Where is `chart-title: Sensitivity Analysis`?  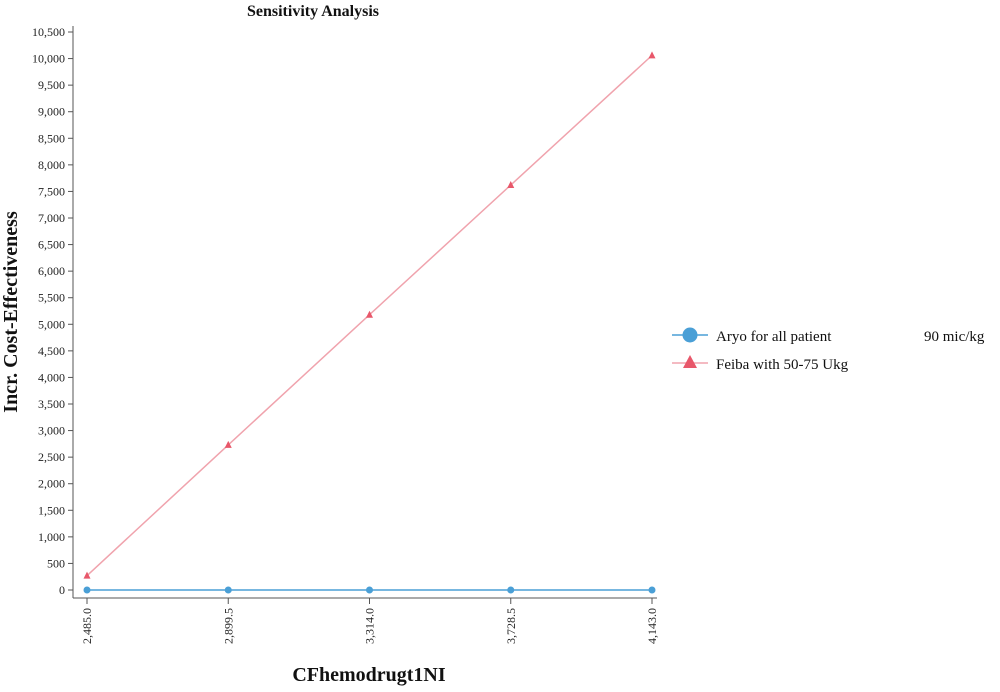
chart-title: Sensitivity Analysis is located at coordinates (313, 11).